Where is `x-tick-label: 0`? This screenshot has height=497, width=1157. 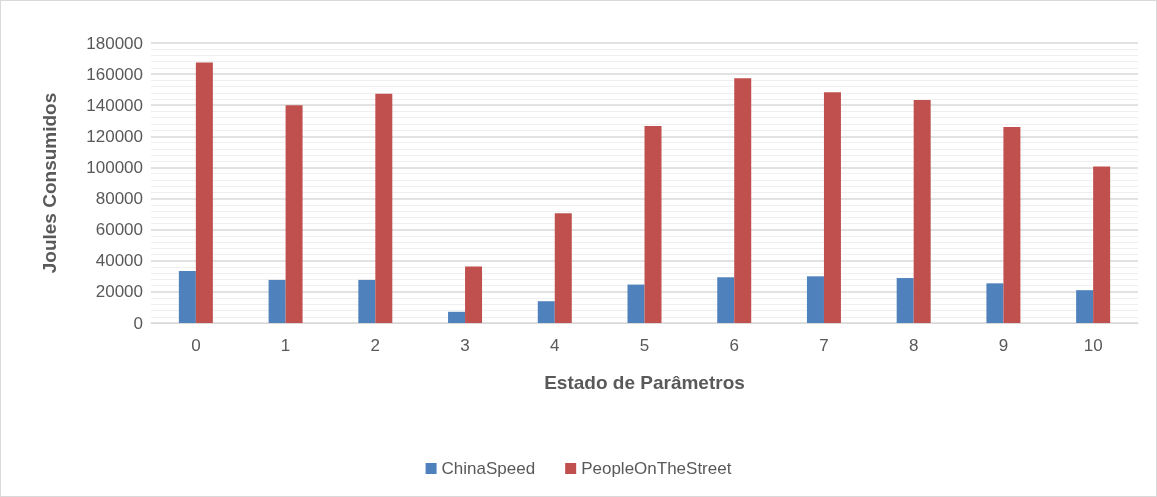
x-tick-label: 0 is located at coordinates (196, 345).